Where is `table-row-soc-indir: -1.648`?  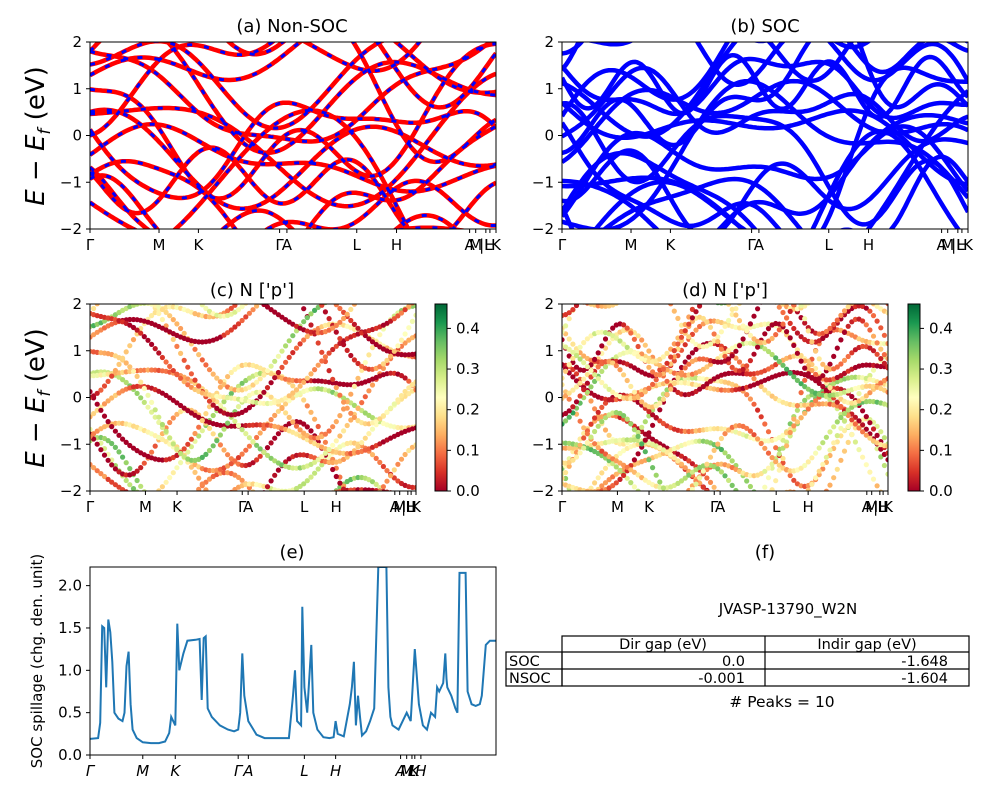
table-row-soc-indir: -1.648 is located at coordinates (924, 662).